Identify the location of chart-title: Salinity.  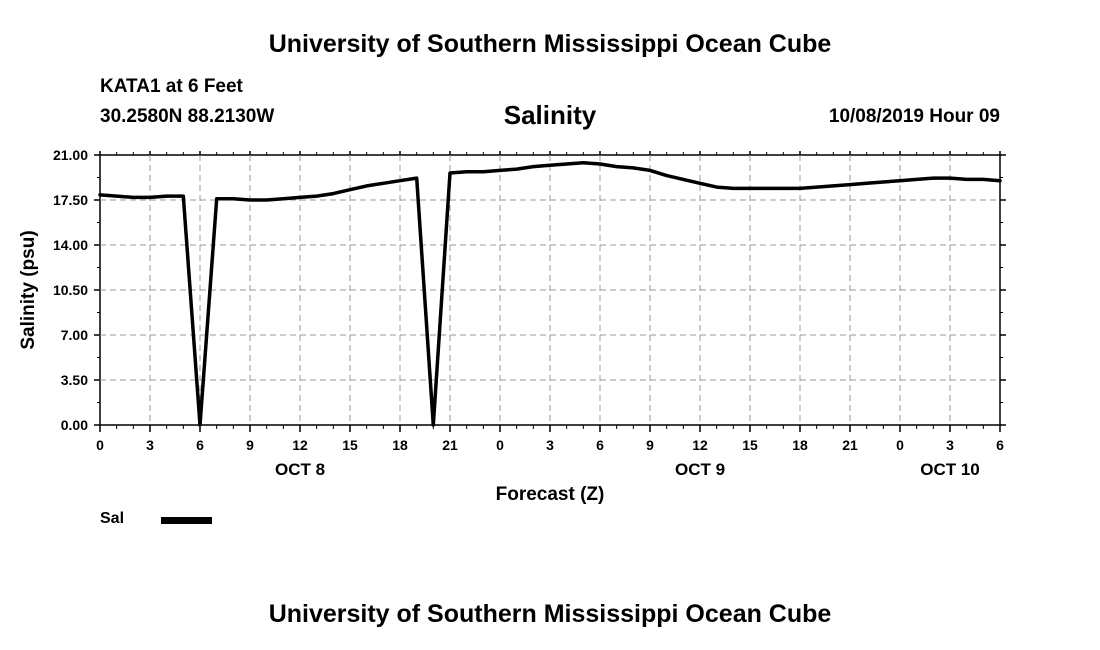
(550, 115).